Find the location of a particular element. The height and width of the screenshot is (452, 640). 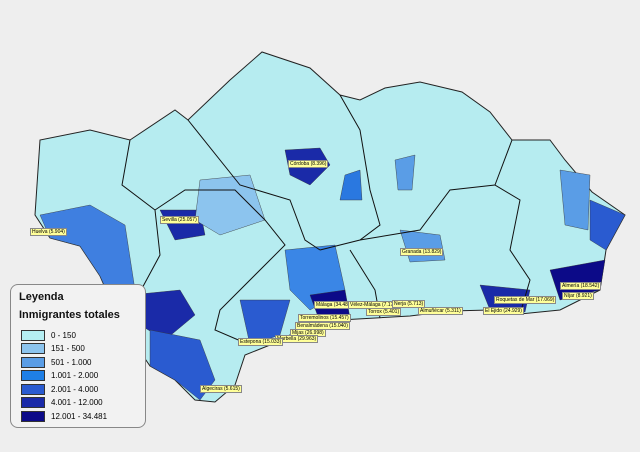

legend-item: 1.001 - 2.000 is located at coordinates (59, 376).